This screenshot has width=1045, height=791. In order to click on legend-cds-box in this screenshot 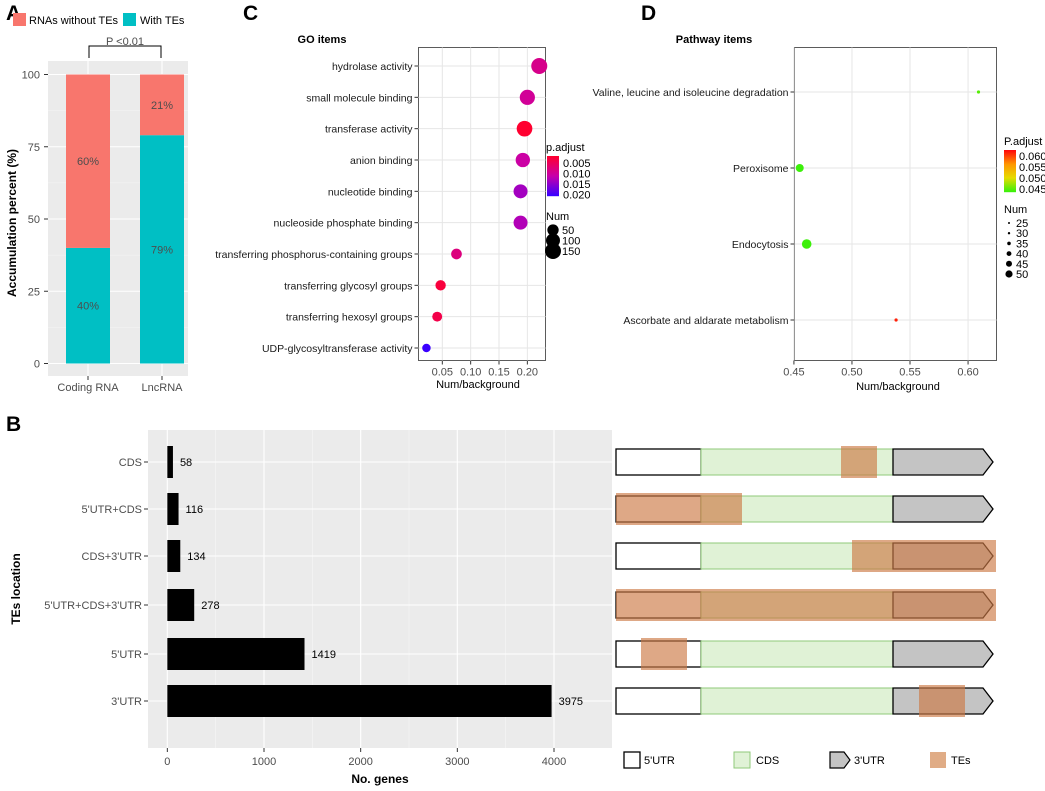, I will do `click(742, 760)`.